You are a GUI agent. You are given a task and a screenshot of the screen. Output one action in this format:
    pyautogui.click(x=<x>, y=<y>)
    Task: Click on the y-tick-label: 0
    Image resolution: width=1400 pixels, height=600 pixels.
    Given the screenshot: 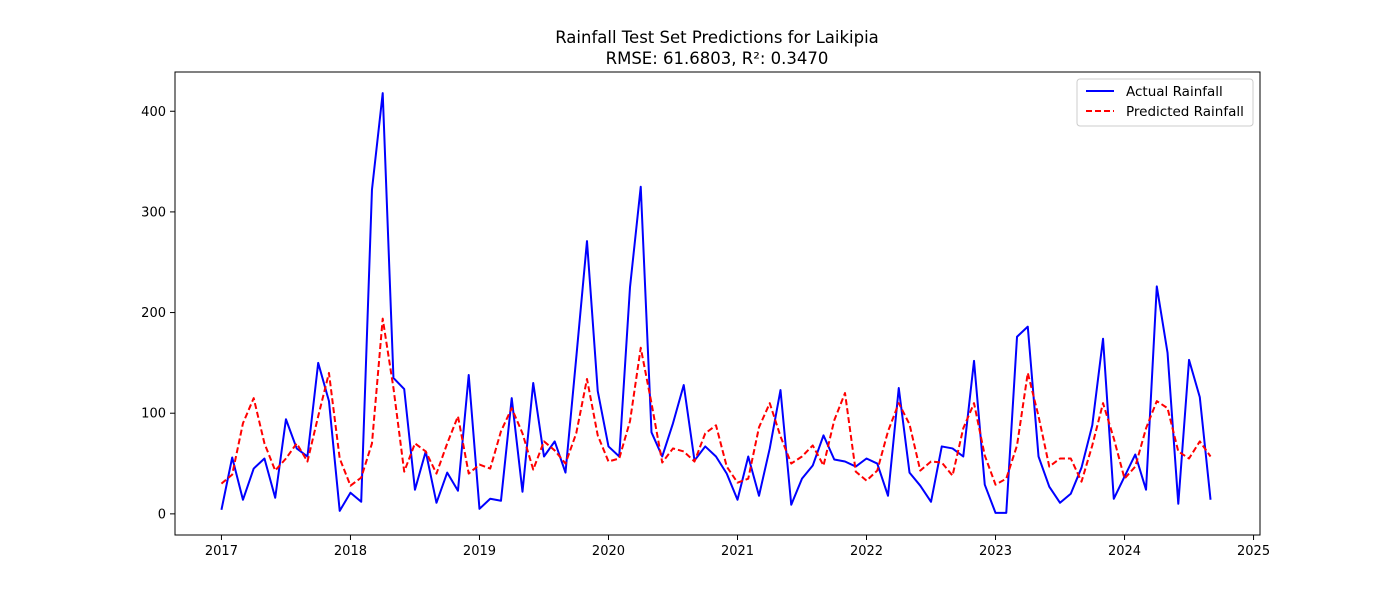 What is the action you would take?
    pyautogui.click(x=162, y=514)
    